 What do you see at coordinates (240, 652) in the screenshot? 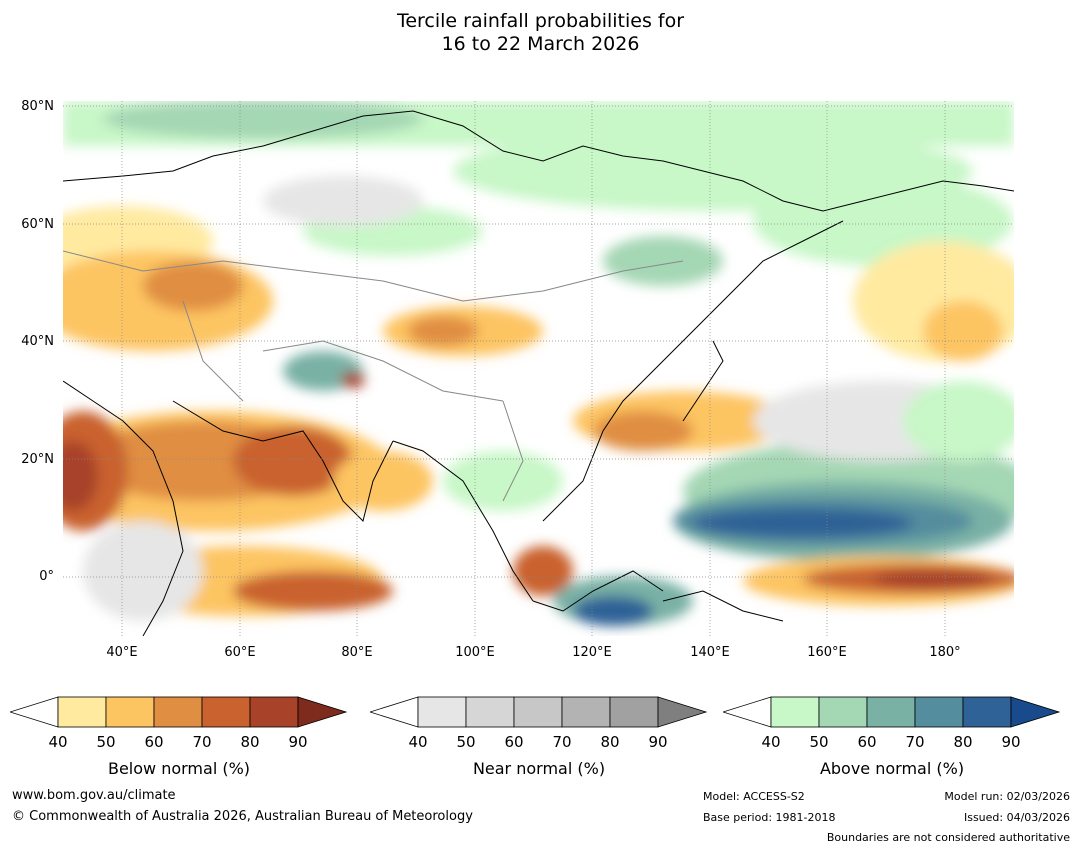
I see `lon-label-60e: 60°E` at bounding box center [240, 652].